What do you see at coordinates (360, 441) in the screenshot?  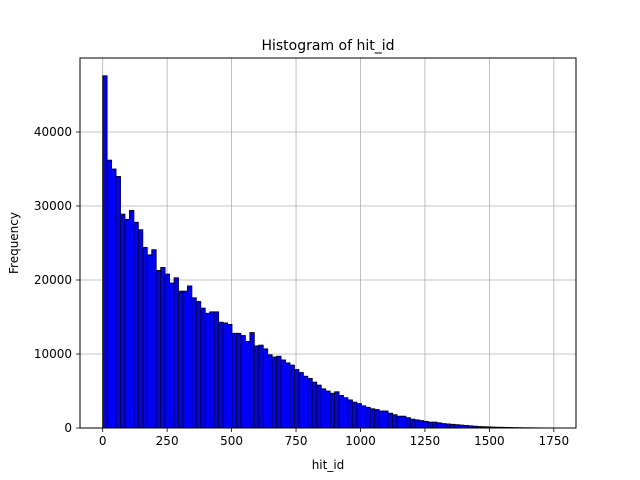 I see `x-tick-label: 1000` at bounding box center [360, 441].